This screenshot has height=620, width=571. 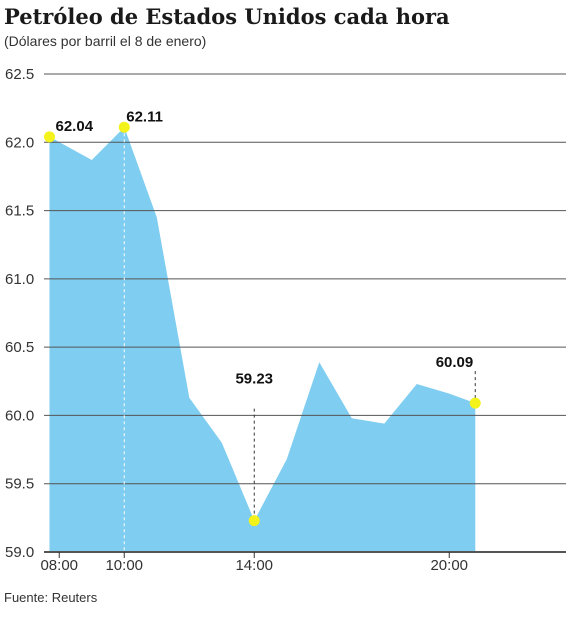 I want to click on eagle-watermark-icon, so click(x=282, y=286).